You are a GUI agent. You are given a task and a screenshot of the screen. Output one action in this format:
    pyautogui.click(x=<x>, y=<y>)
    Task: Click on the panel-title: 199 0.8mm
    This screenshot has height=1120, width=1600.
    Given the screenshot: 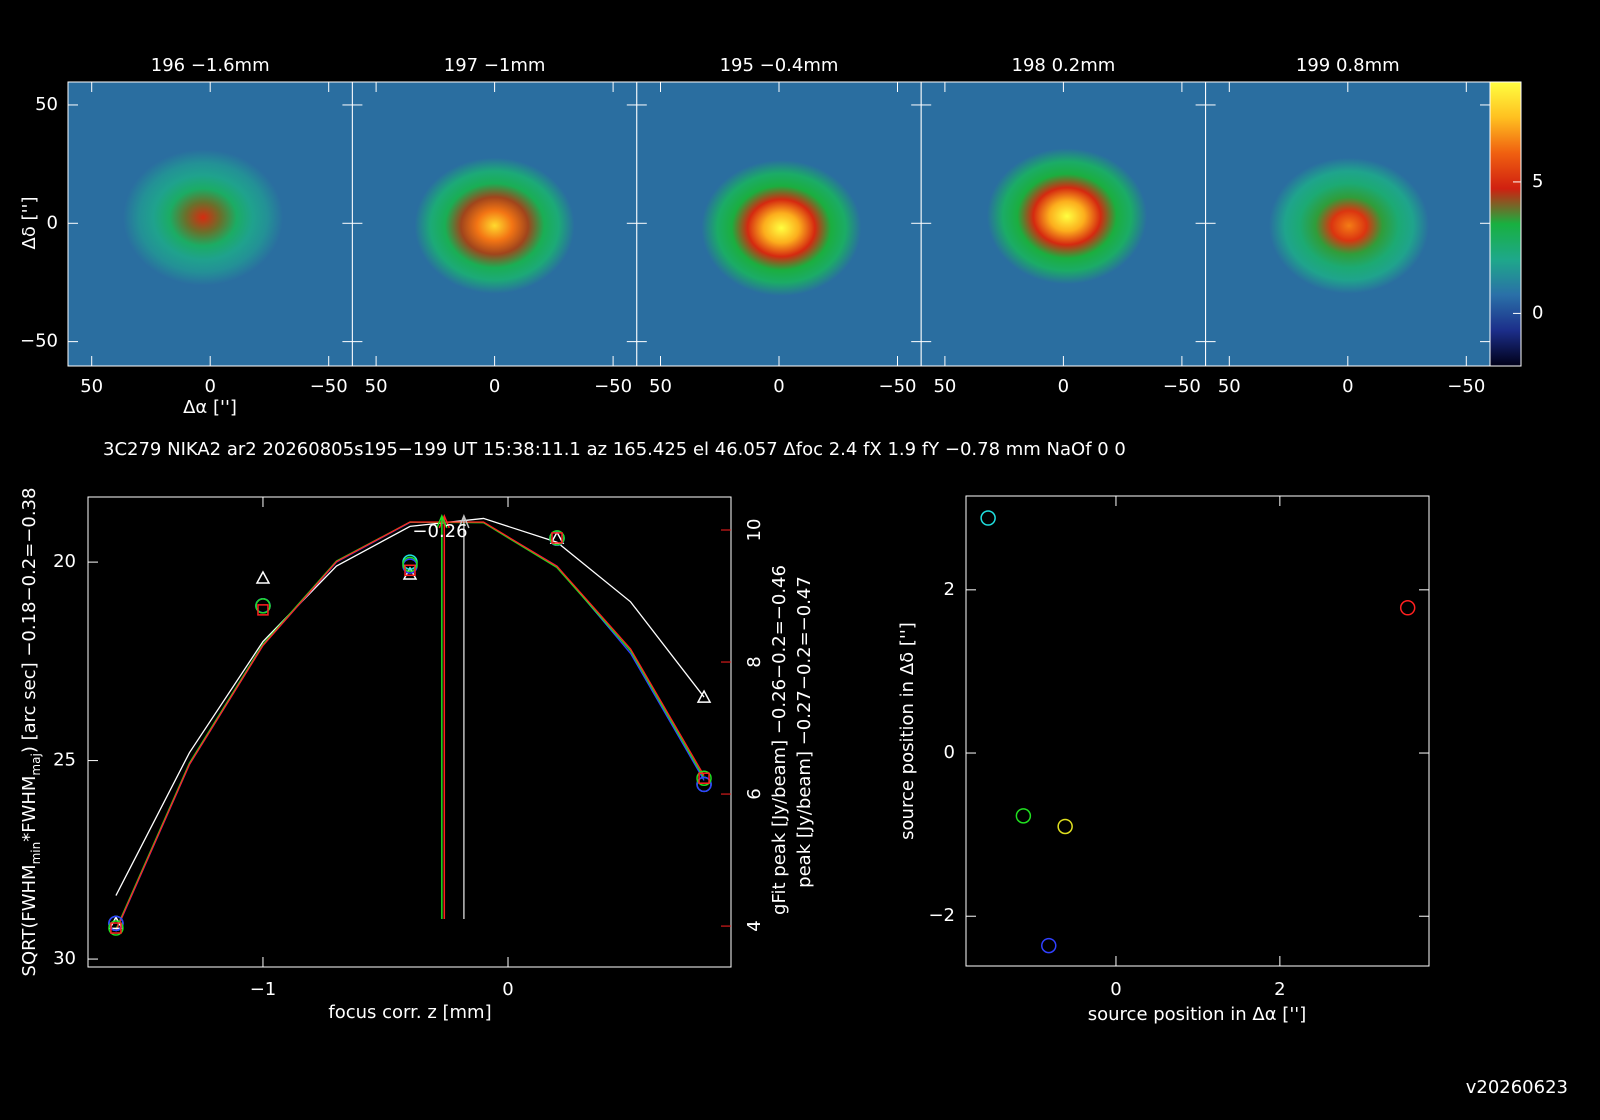 What is the action you would take?
    pyautogui.click(x=1348, y=65)
    